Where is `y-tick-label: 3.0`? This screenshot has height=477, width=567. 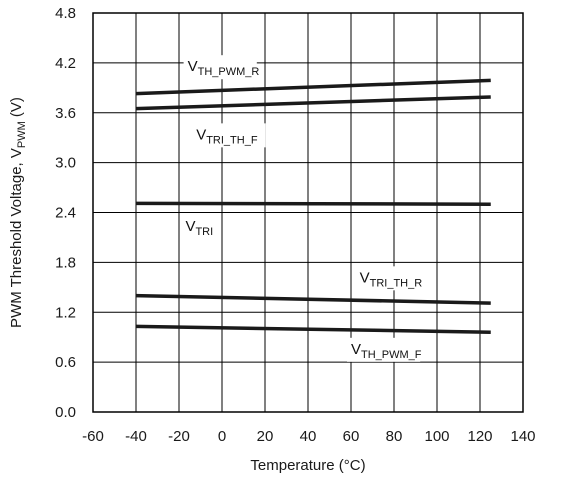 y-tick-label: 3.0 is located at coordinates (65, 163).